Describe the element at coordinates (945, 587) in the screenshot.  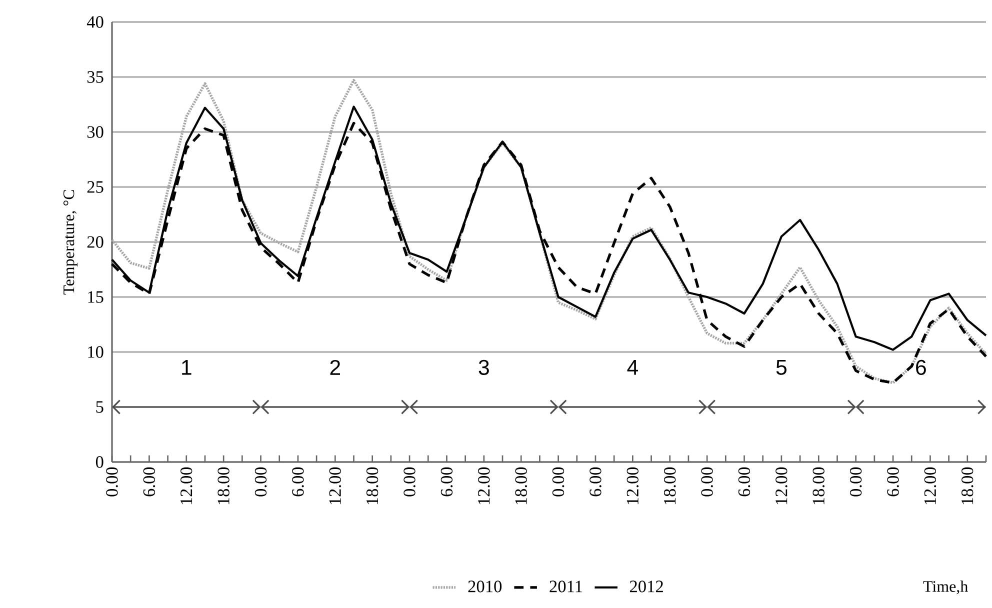
I see `x-axis-title: Time,h` at that location.